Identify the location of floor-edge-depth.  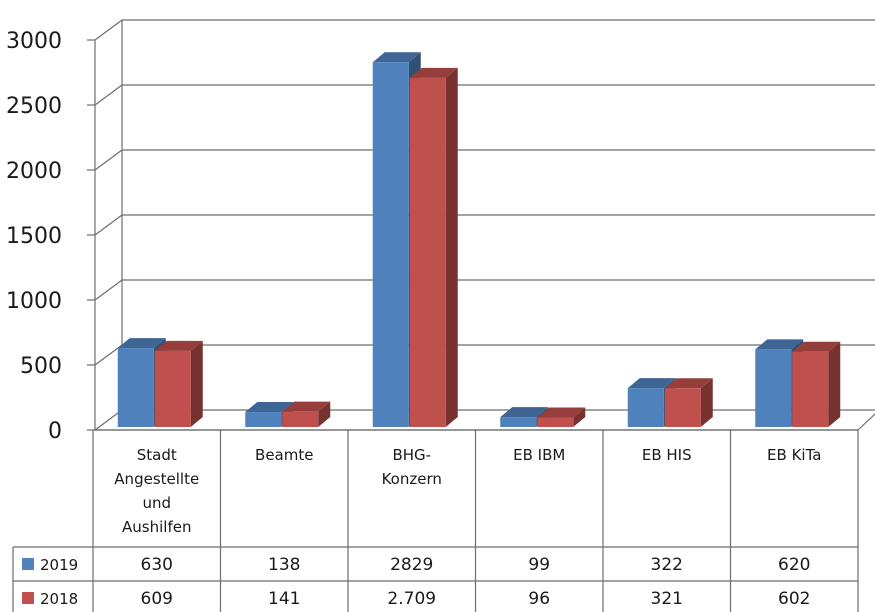
(866, 422).